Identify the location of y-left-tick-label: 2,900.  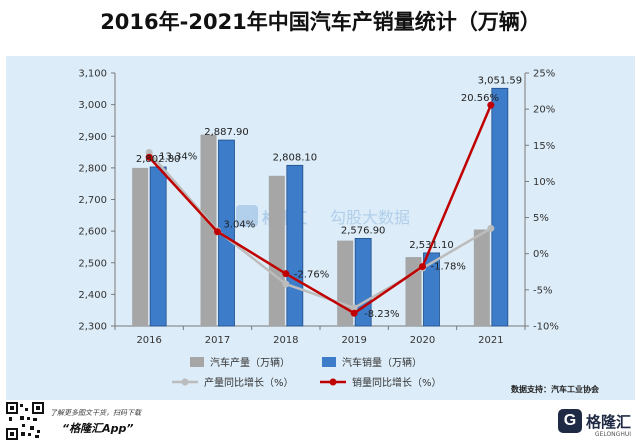
(92, 137).